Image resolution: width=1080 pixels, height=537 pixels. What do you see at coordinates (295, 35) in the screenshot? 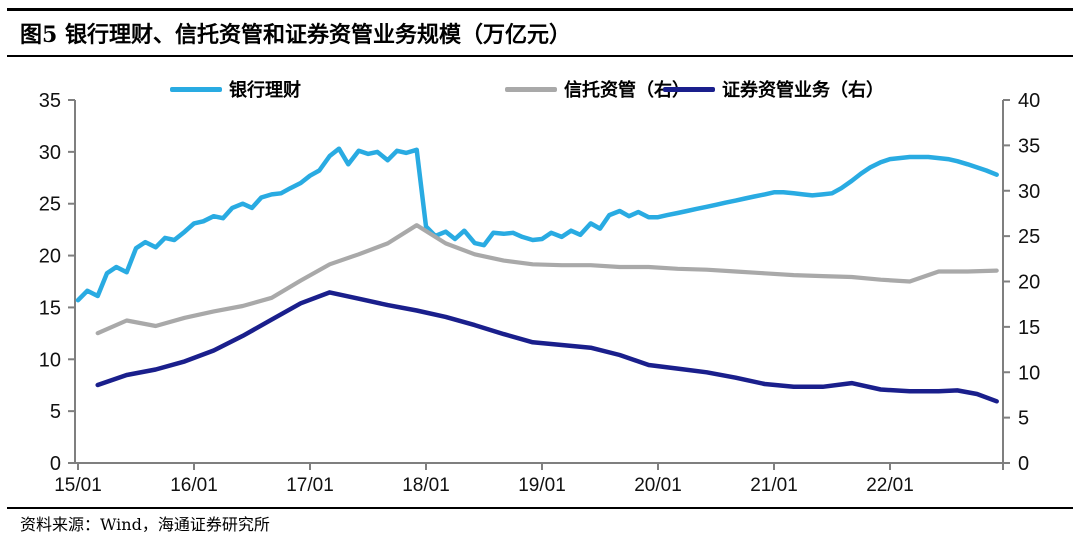
I see `figure-title: 图5 银行理财、信托资管和证券资管业务规模（万亿元）` at bounding box center [295, 35].